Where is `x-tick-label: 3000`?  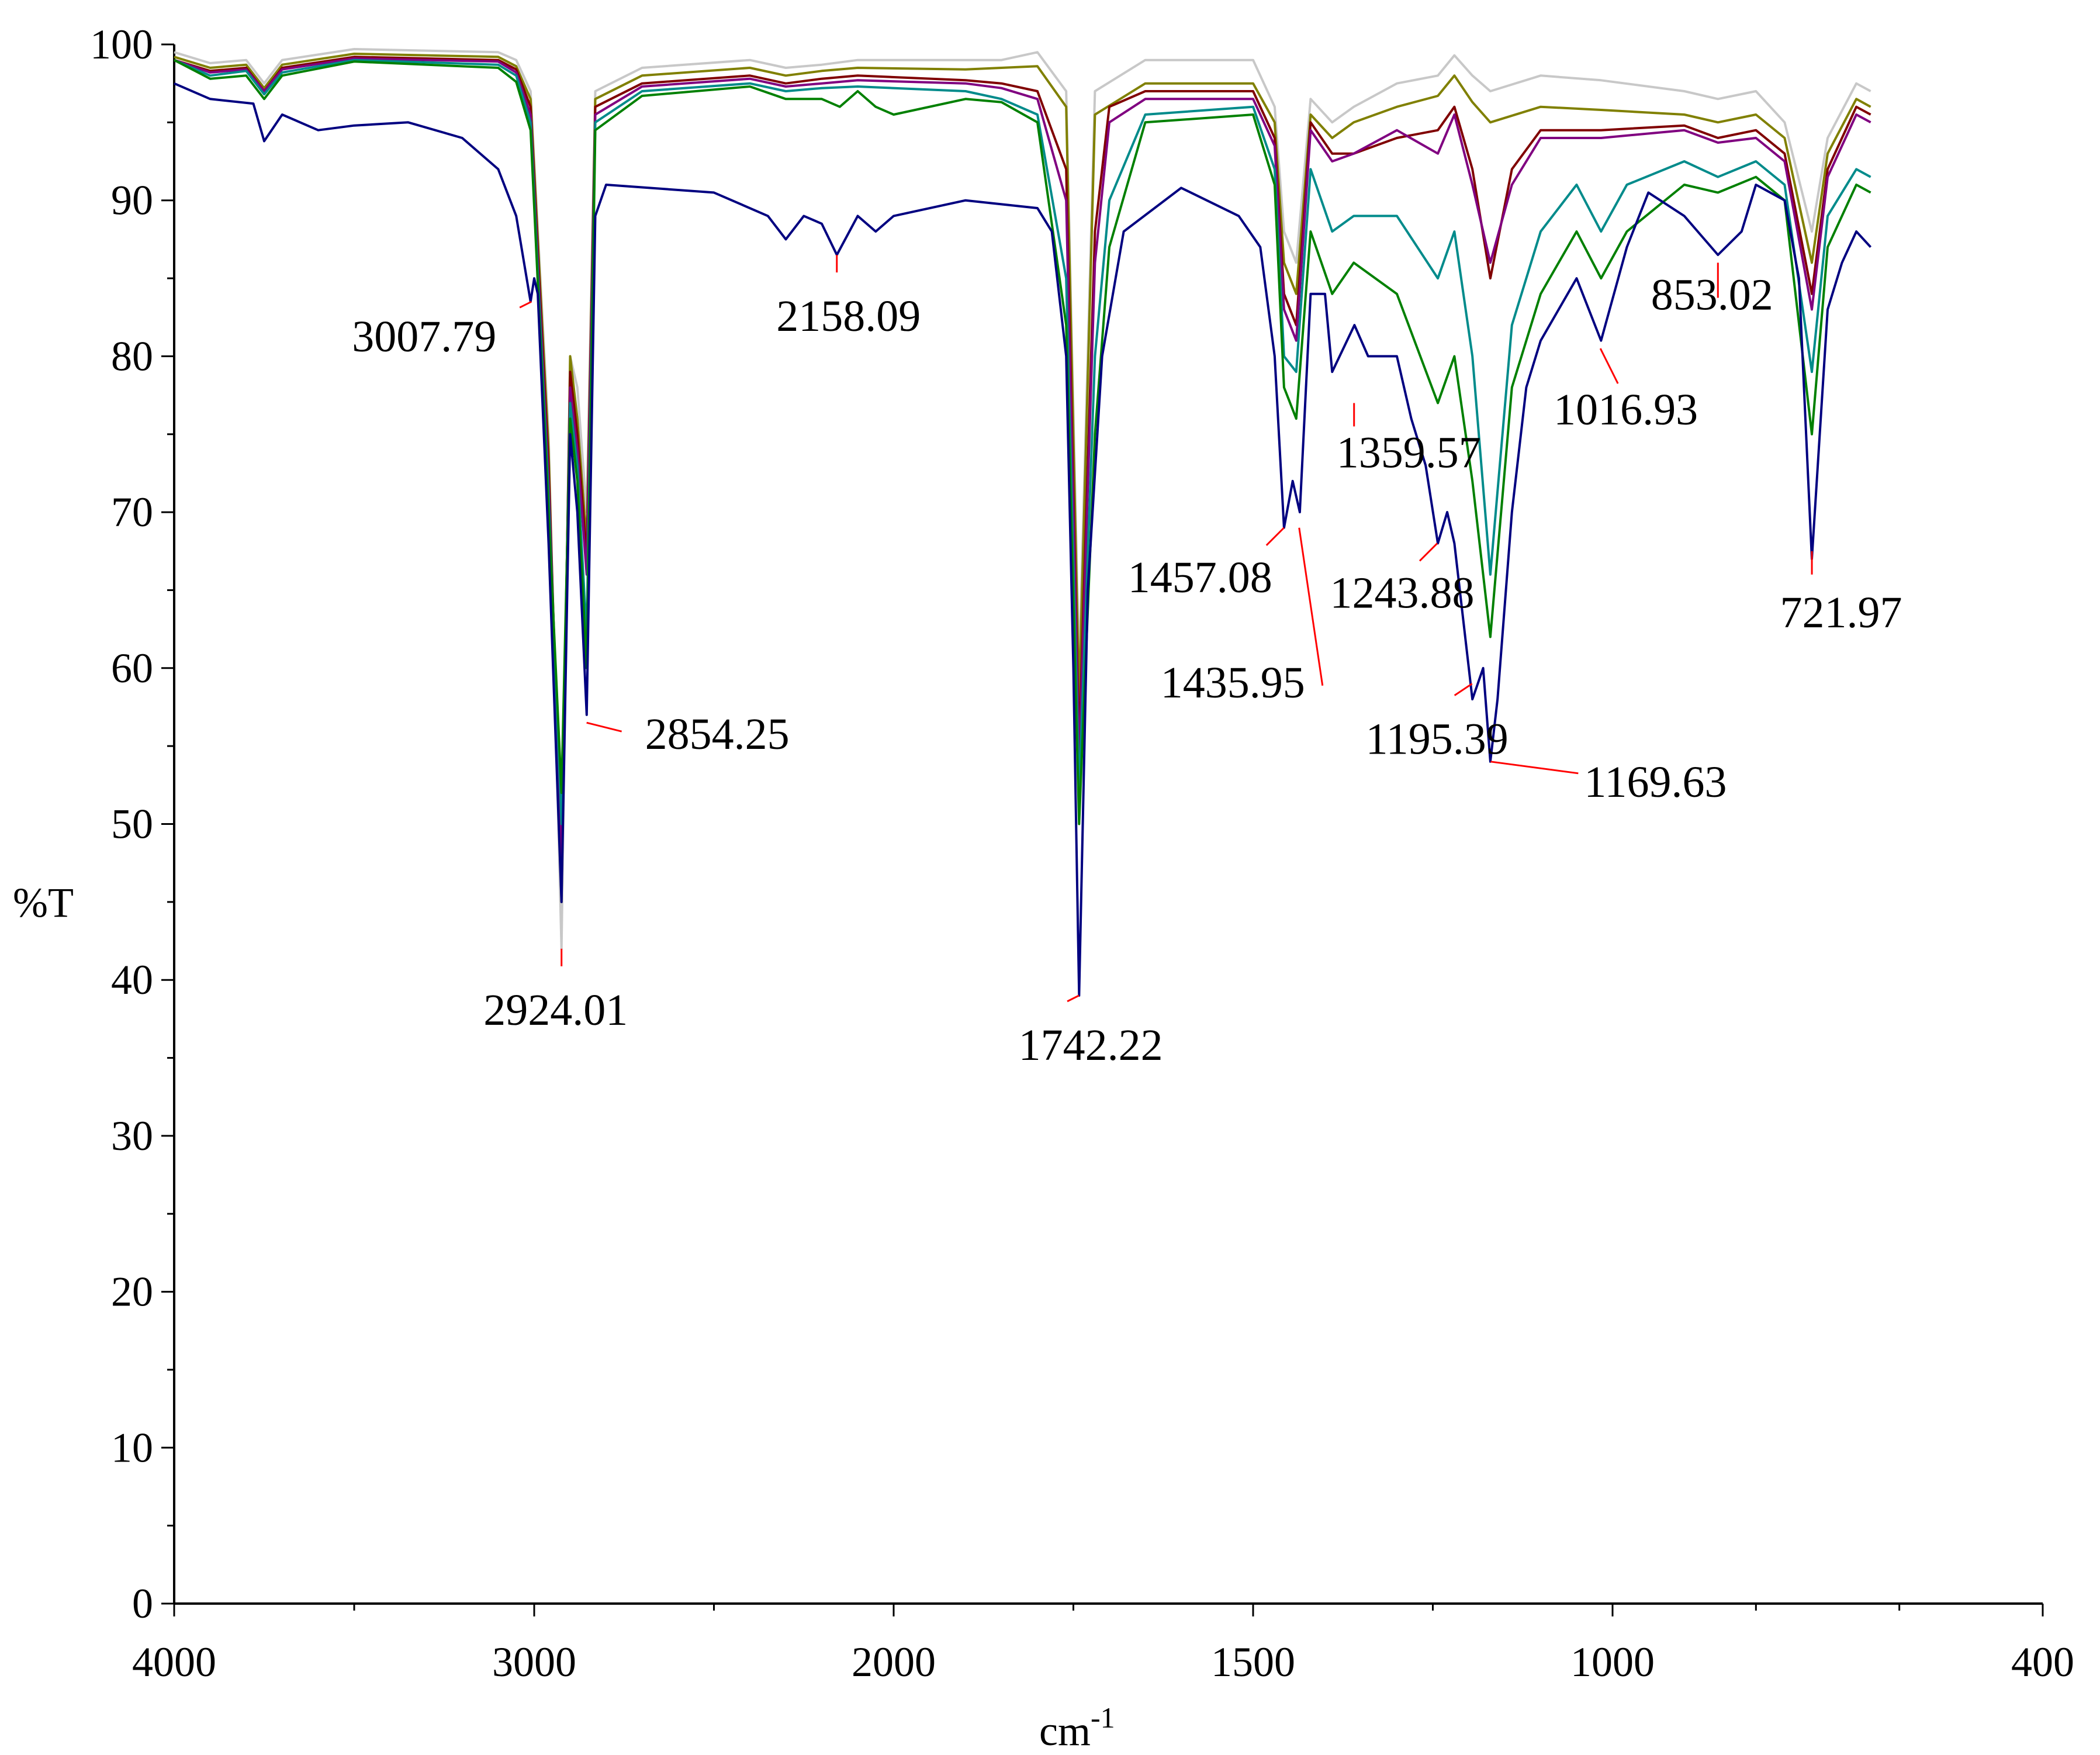 x-tick-label: 3000 is located at coordinates (534, 1662).